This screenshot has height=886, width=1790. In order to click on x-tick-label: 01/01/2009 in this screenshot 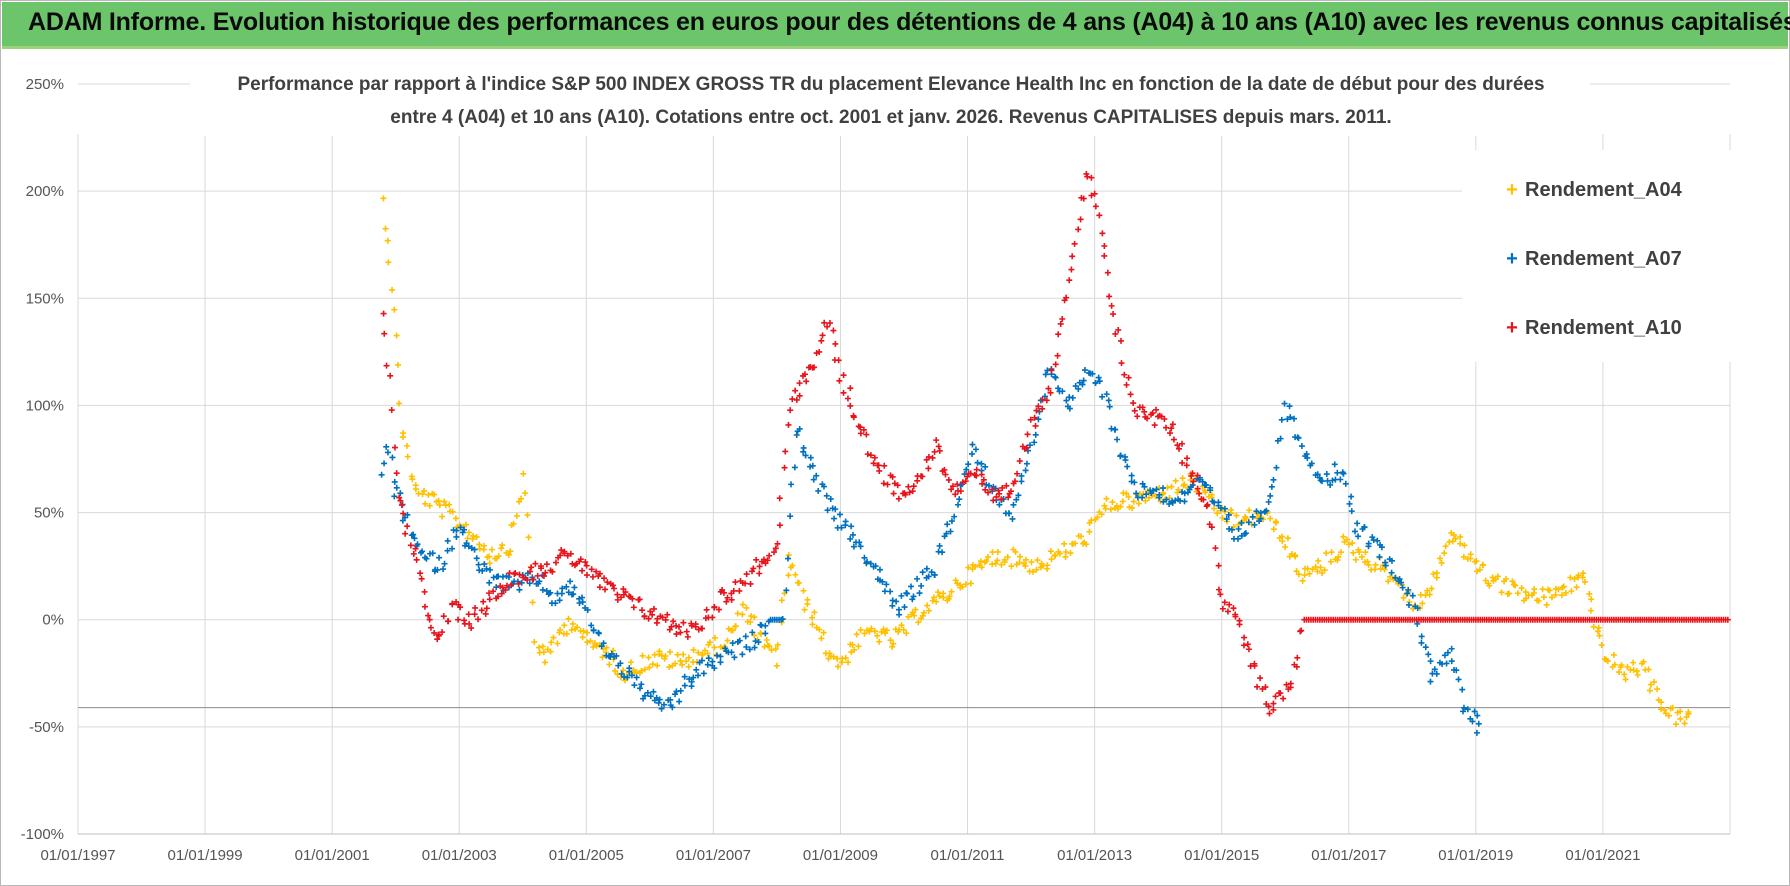, I will do `click(840, 855)`.